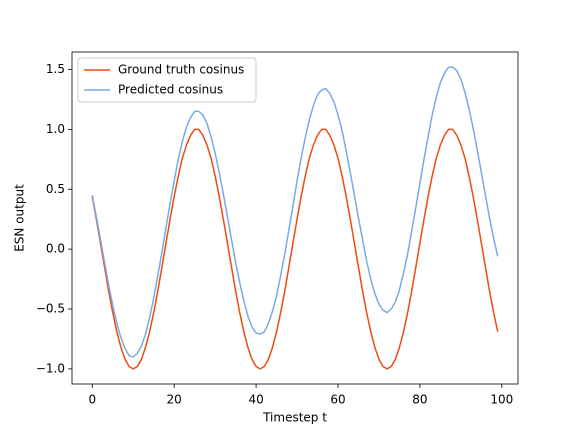 The width and height of the screenshot is (576, 432). What do you see at coordinates (55, 249) in the screenshot?
I see `y-tick-label: 0.0` at bounding box center [55, 249].